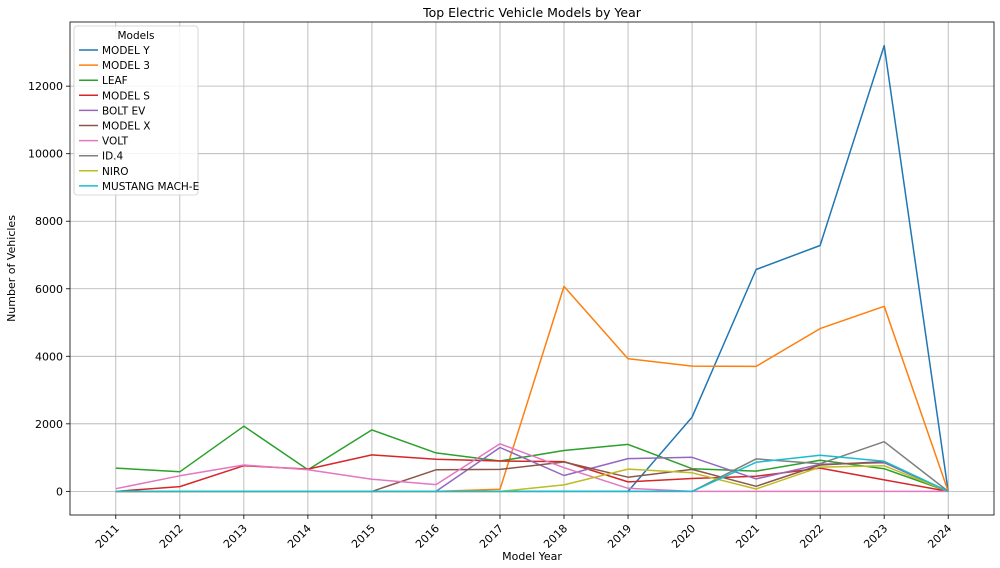  What do you see at coordinates (45, 154) in the screenshot?
I see `y-tick-label: 10000` at bounding box center [45, 154].